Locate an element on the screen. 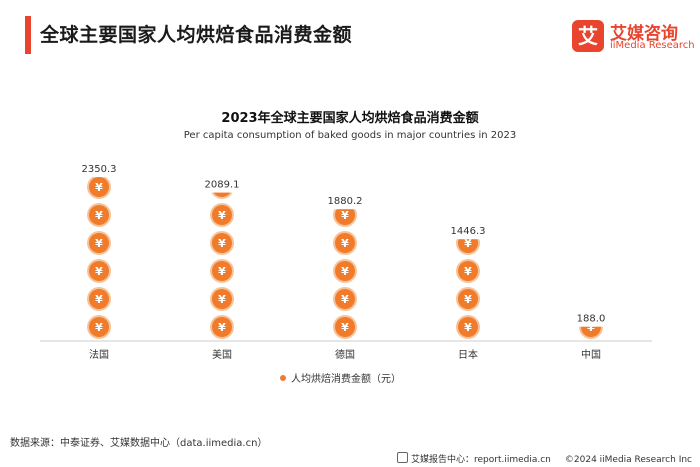 This screenshot has height=467, width=700. x-tick-label: 中国 is located at coordinates (591, 354).